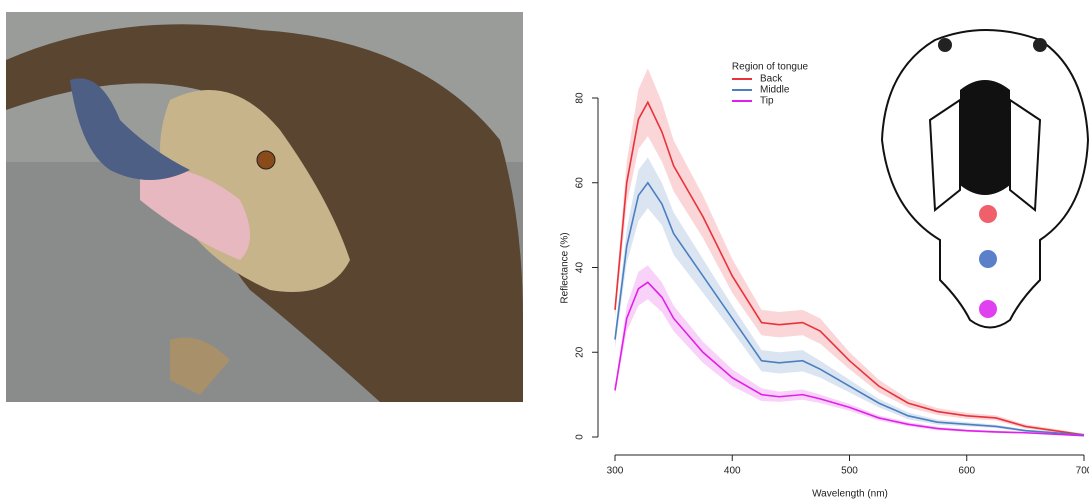 The height and width of the screenshot is (503, 1089). What do you see at coordinates (580, 352) in the screenshot?
I see `y-tick-label: 20` at bounding box center [580, 352].